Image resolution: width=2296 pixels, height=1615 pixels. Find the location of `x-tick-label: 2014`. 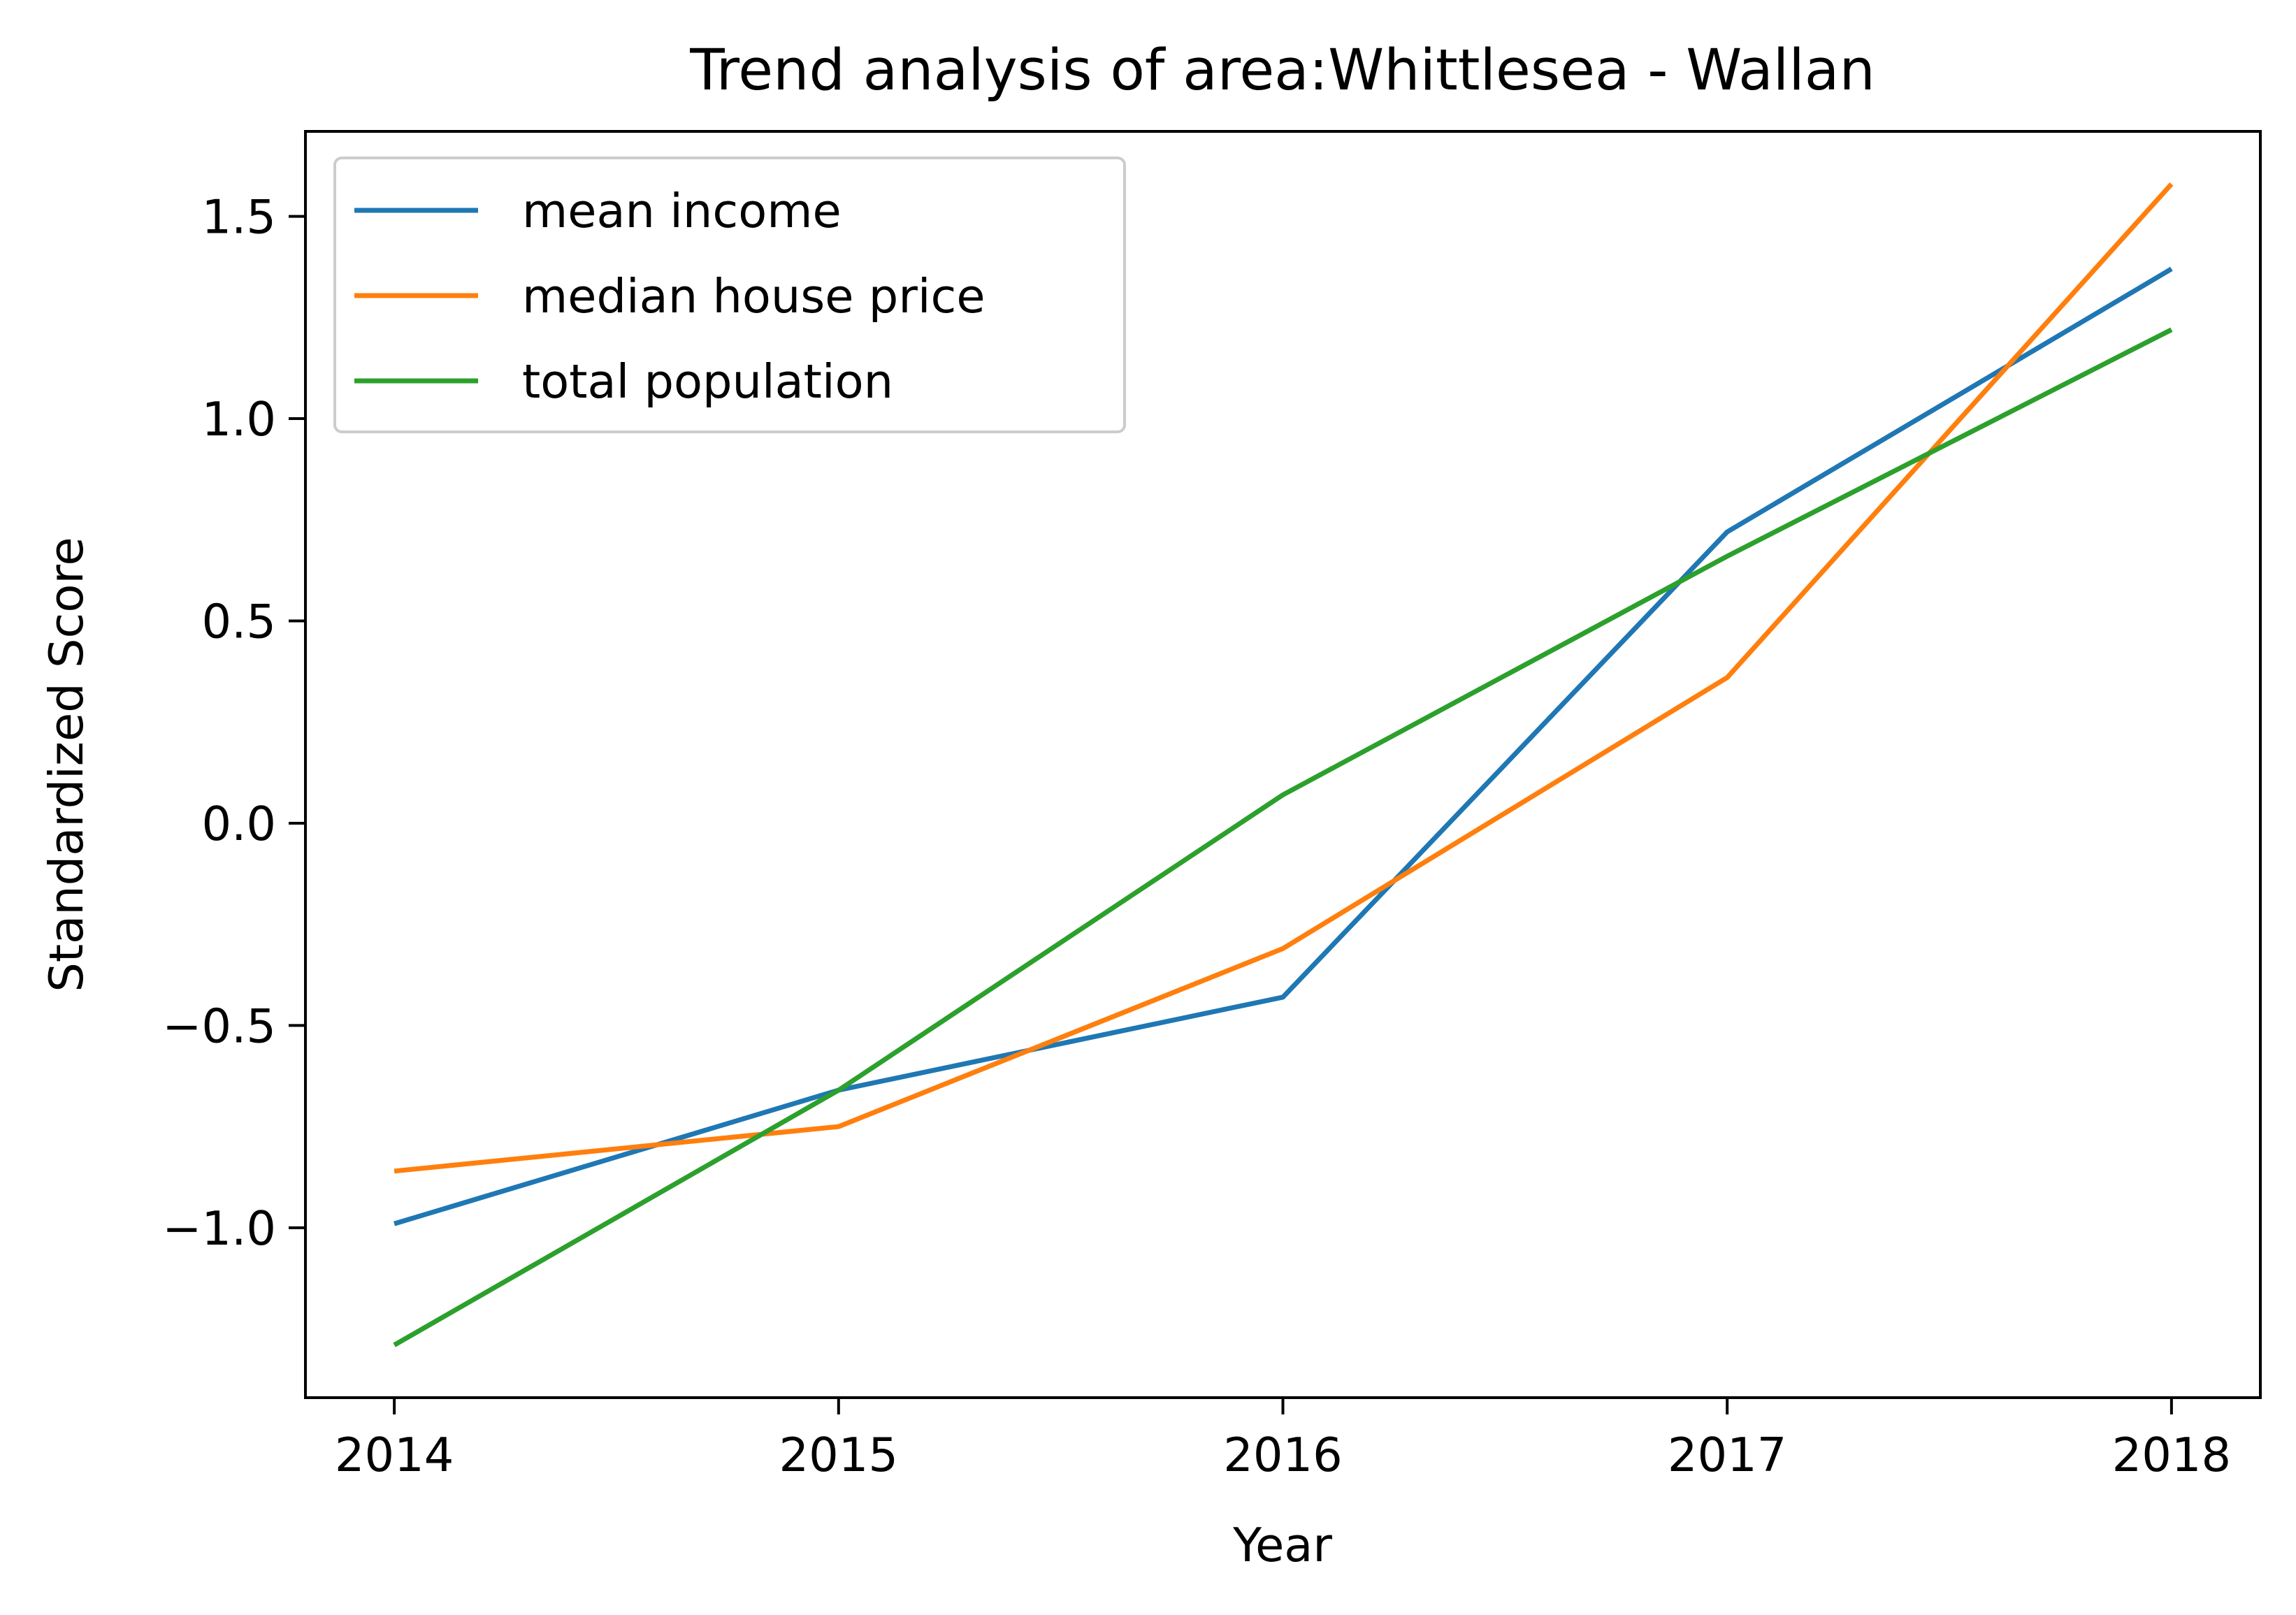

x-tick-label: 2014 is located at coordinates (394, 1455).